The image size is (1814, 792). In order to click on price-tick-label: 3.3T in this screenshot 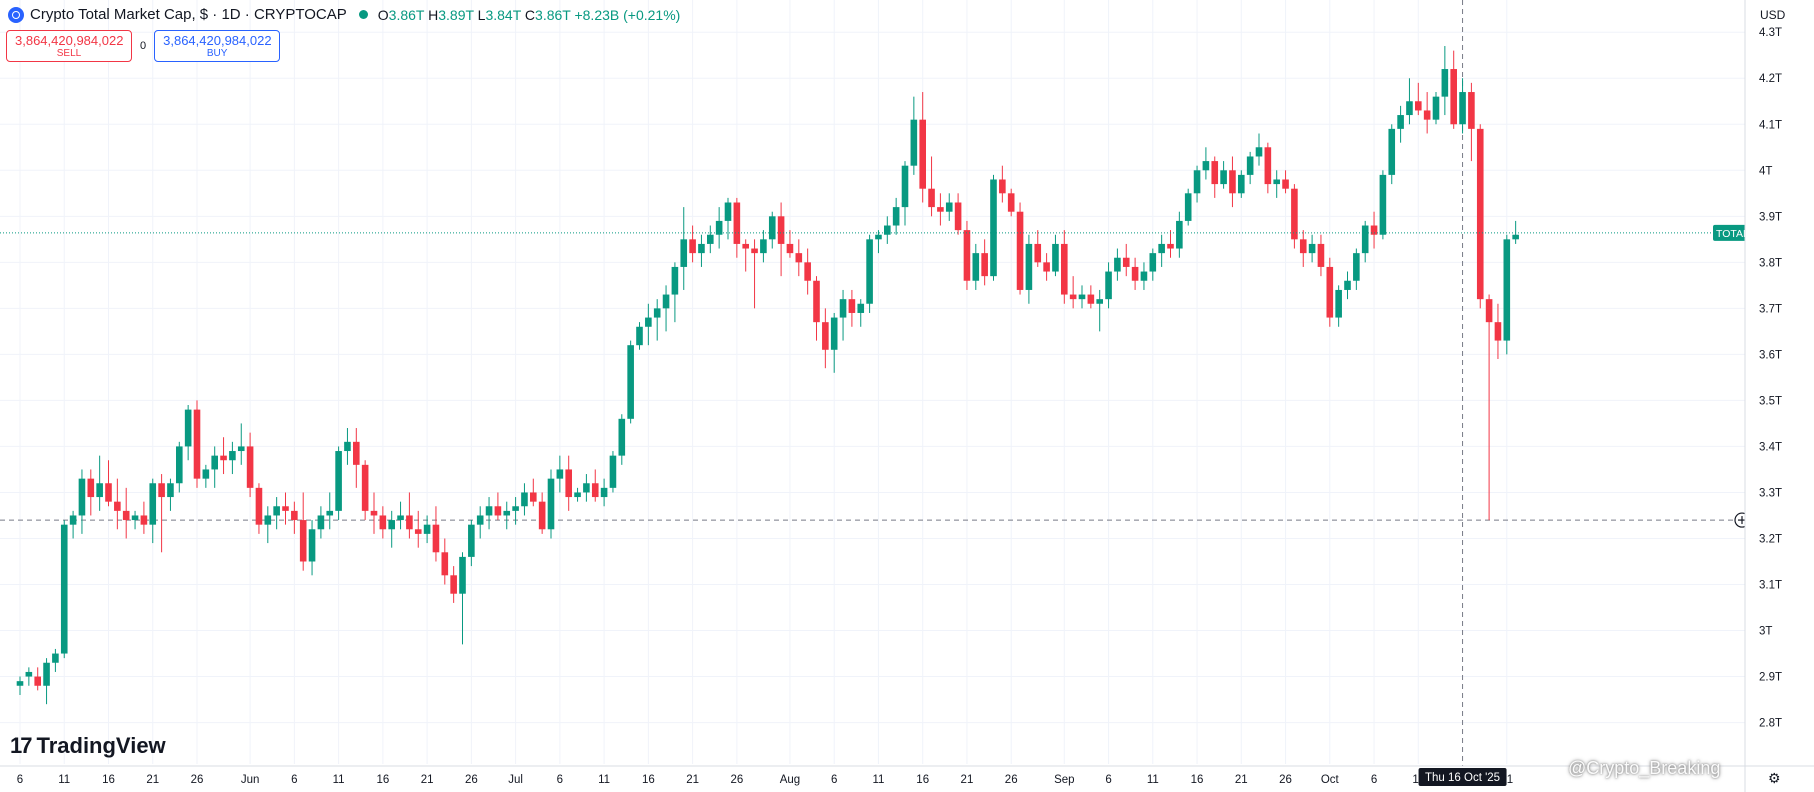, I will do `click(1770, 493)`.